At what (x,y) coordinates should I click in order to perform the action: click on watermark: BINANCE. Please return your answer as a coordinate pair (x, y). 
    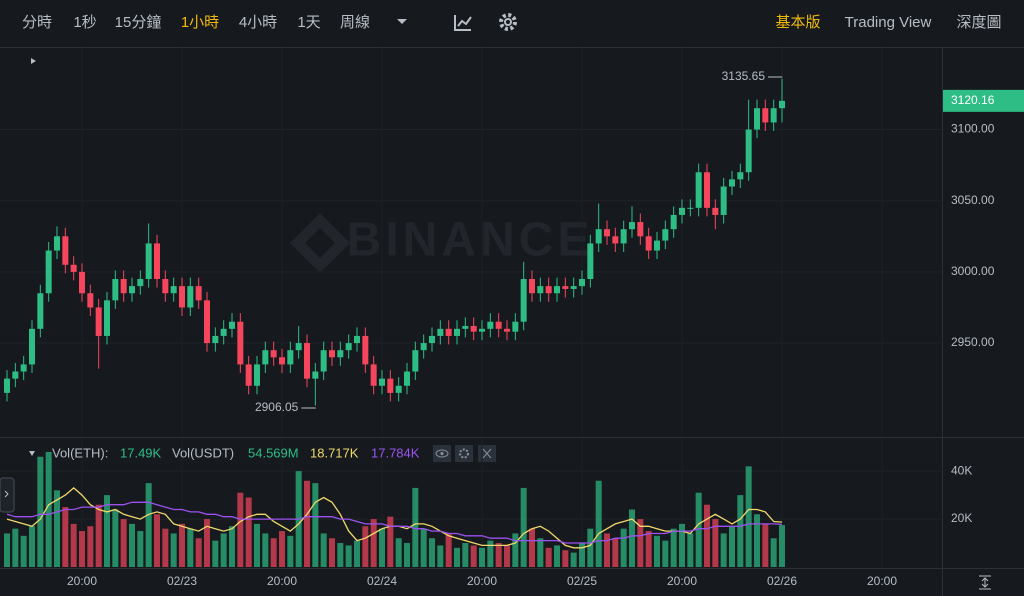
    Looking at the image, I should click on (470, 240).